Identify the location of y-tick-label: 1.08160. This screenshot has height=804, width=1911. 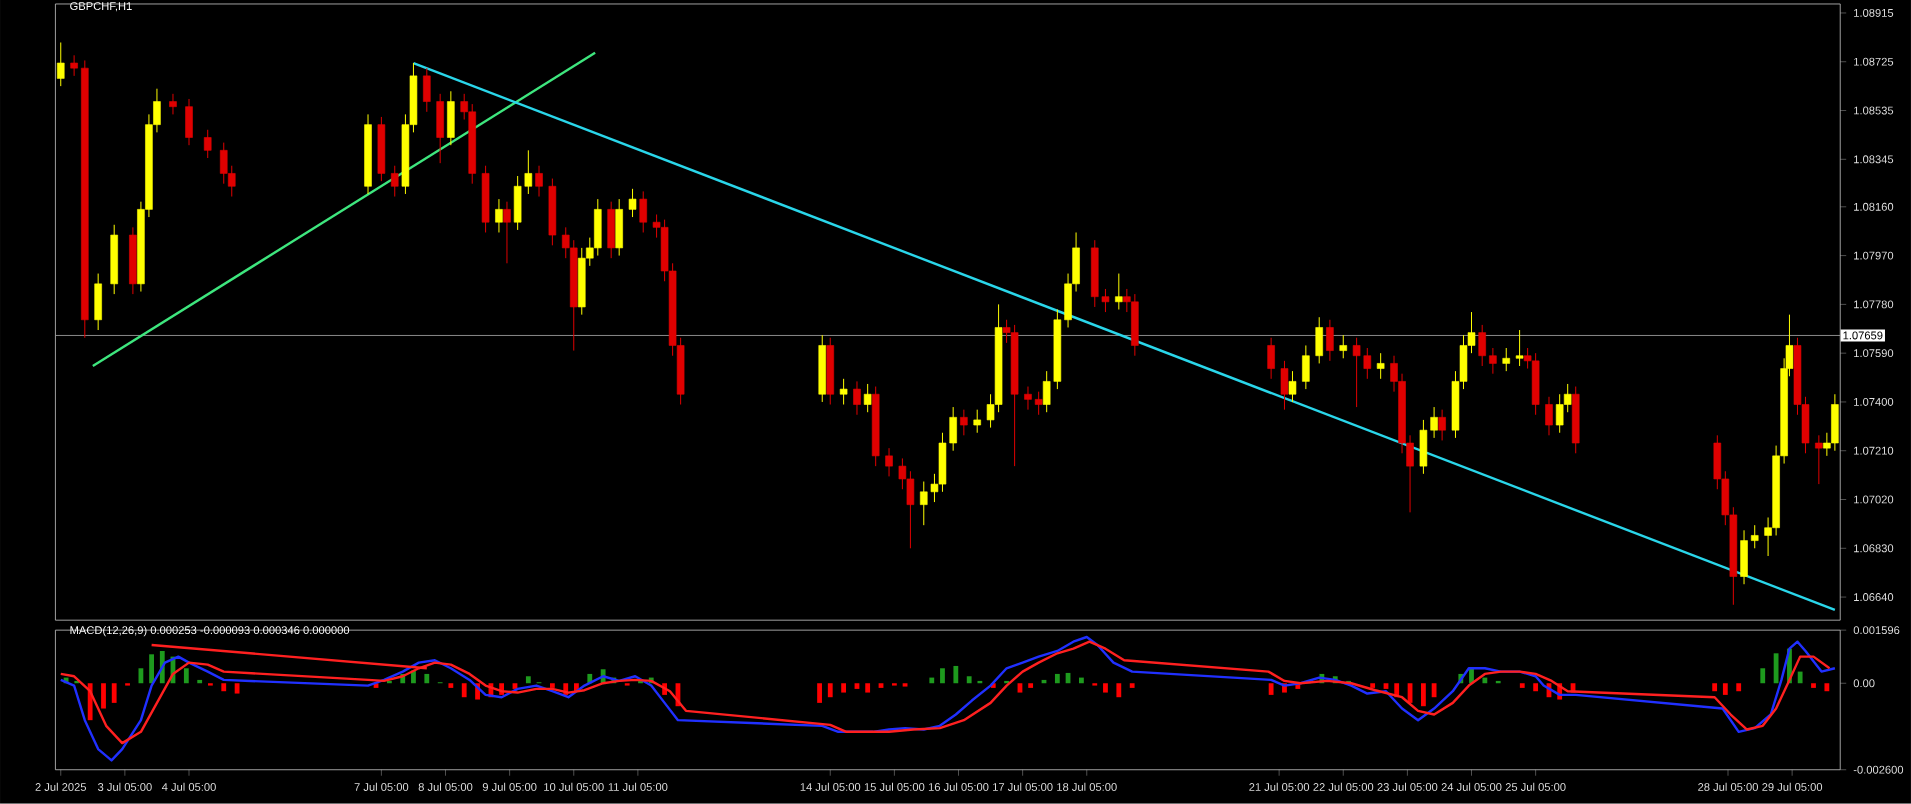
(1874, 207).